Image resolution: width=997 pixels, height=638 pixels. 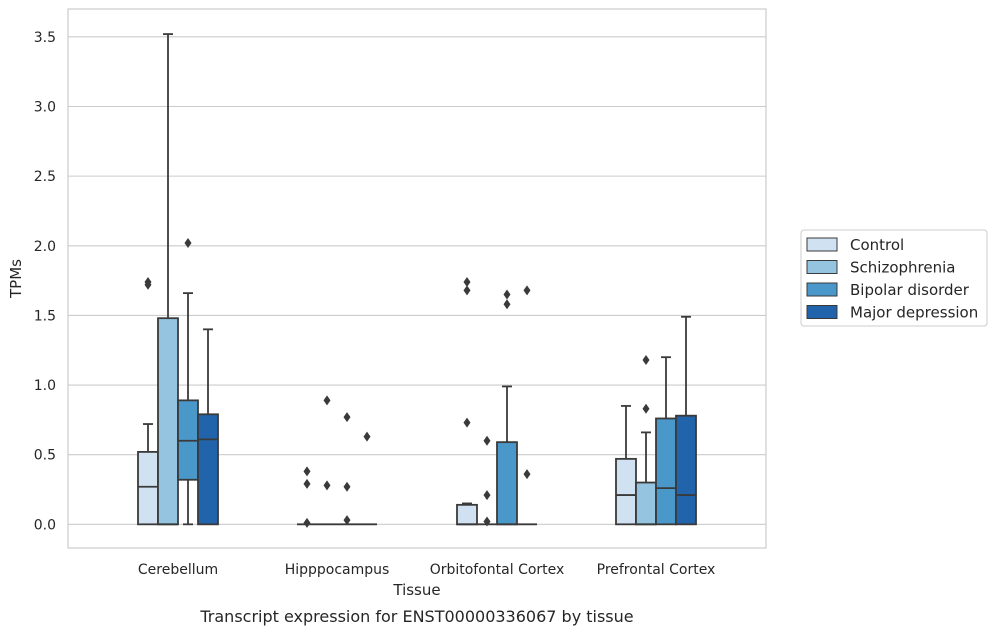 I want to click on y-tick-label: 1.5, so click(x=45, y=316).